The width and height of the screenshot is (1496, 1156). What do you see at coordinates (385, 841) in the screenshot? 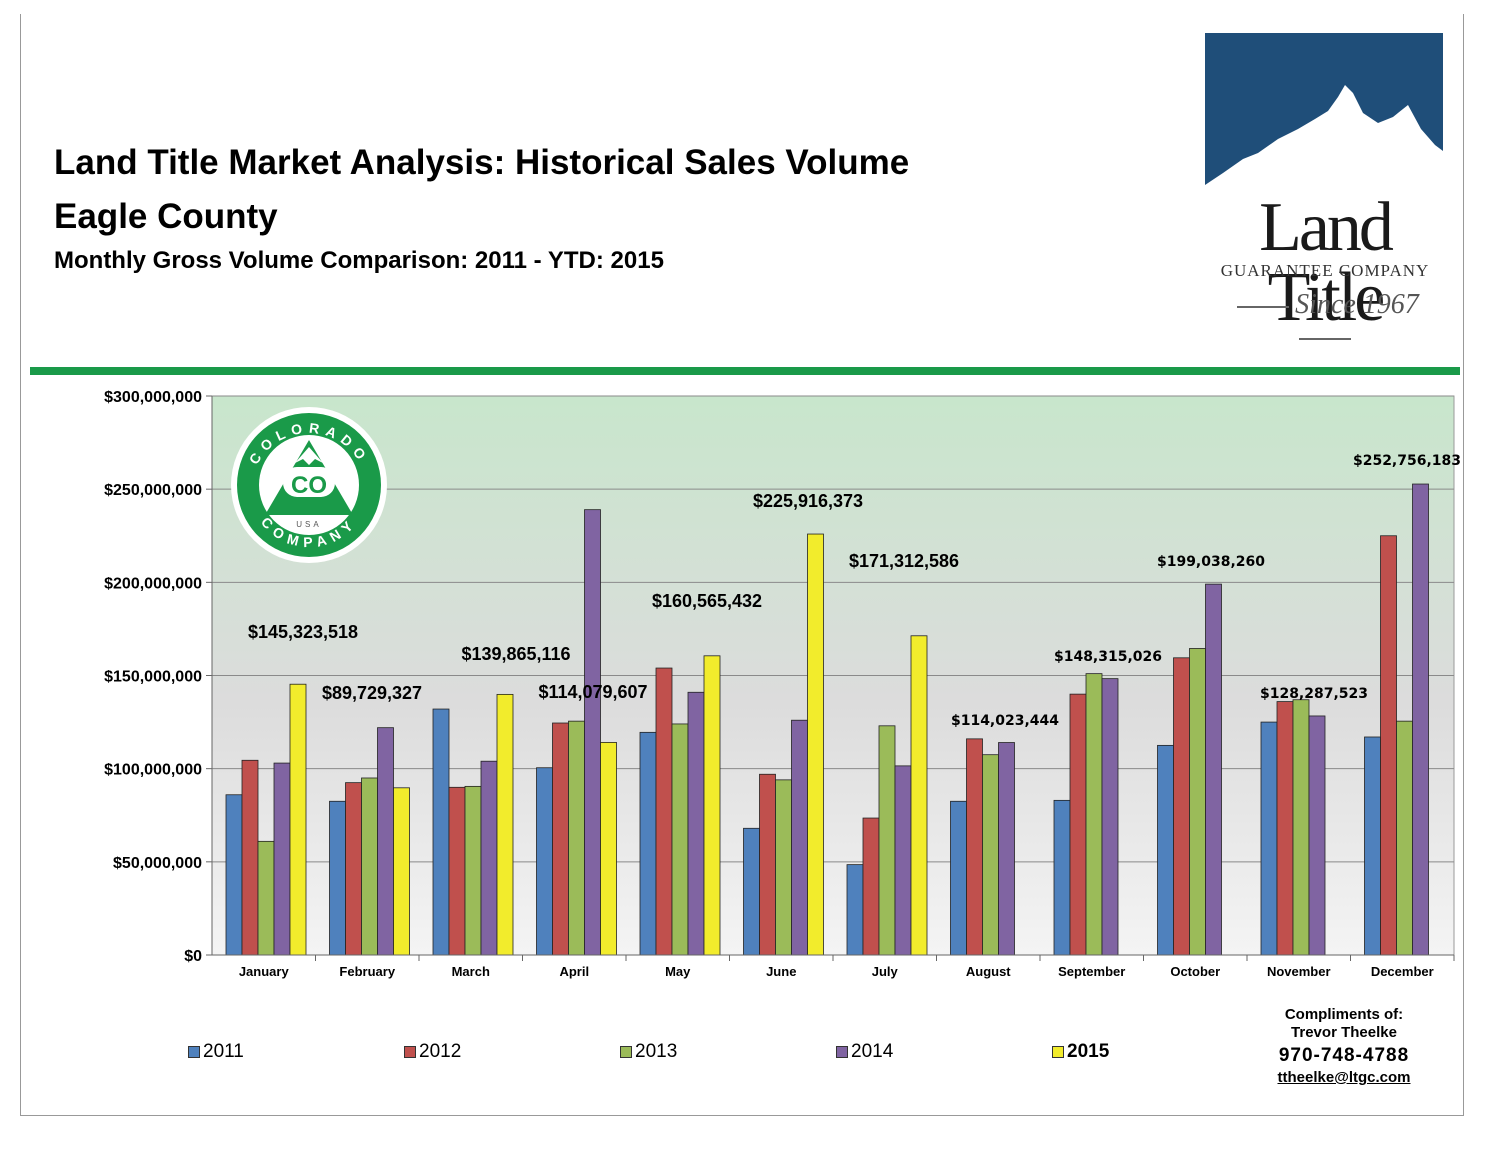
I see `bar-2014-february` at bounding box center [385, 841].